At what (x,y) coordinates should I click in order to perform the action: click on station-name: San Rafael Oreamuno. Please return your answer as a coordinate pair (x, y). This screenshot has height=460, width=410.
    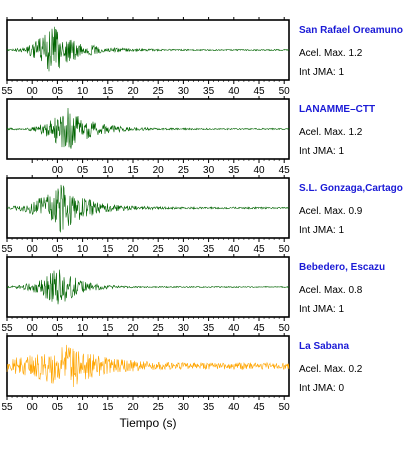
    Looking at the image, I should click on (351, 30).